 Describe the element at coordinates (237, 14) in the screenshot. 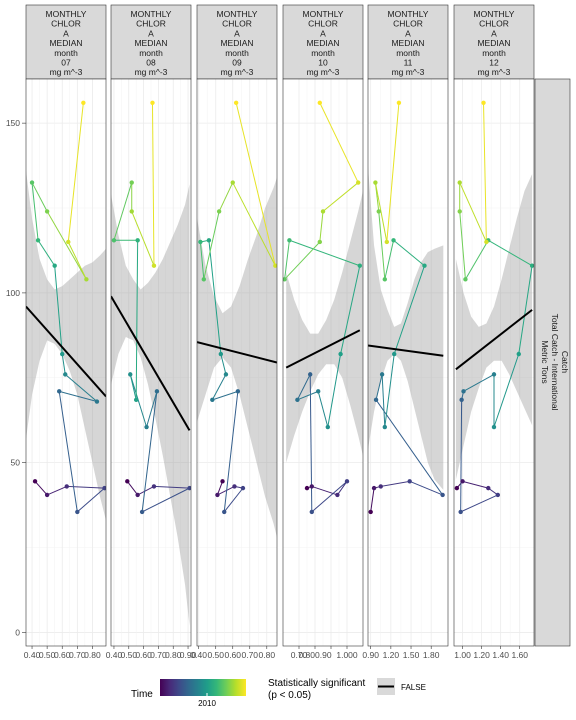

I see `strip-label: MONTHLY` at that location.